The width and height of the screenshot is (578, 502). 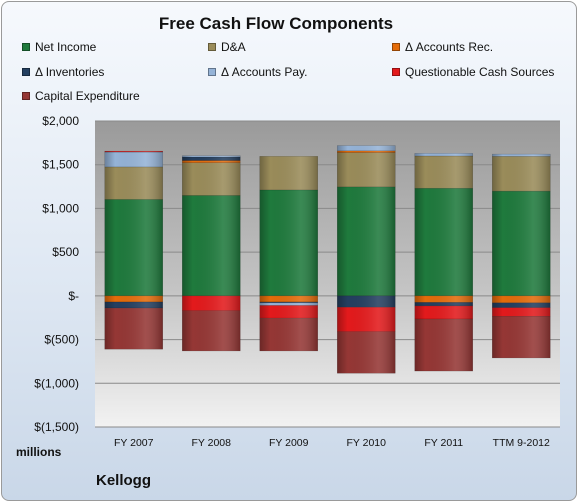 What do you see at coordinates (60, 165) in the screenshot?
I see `y-tick-label: $1,500` at bounding box center [60, 165].